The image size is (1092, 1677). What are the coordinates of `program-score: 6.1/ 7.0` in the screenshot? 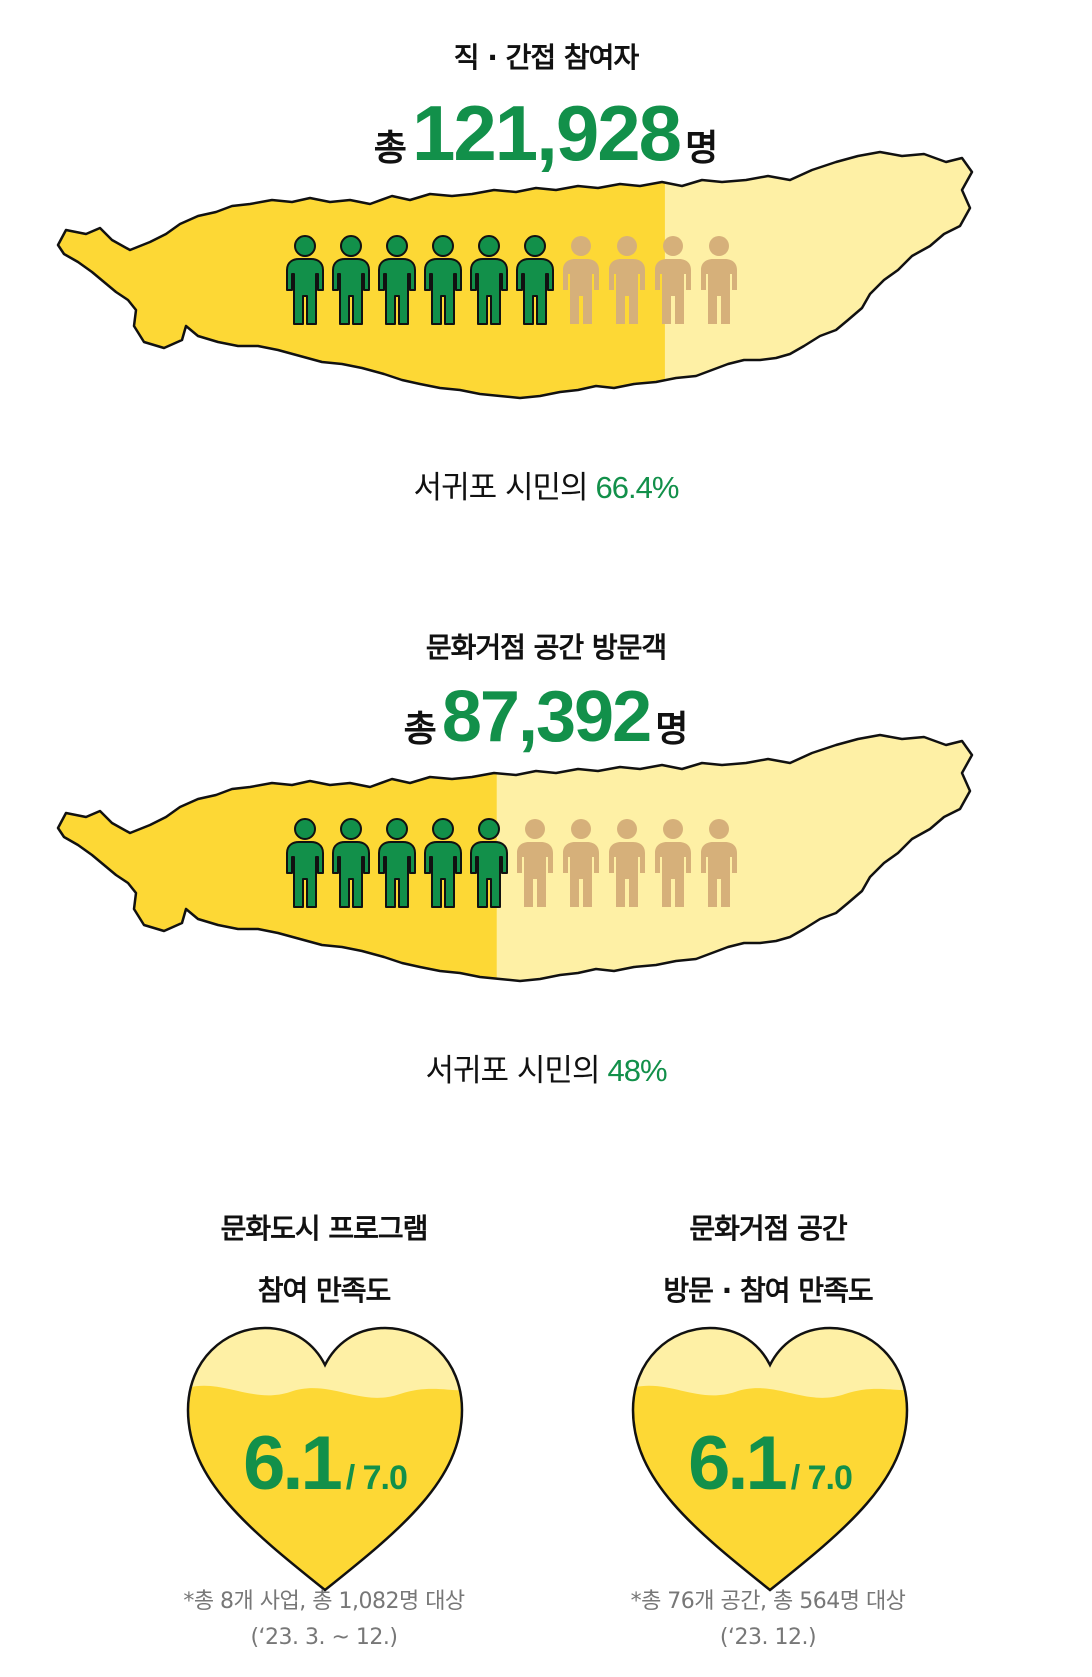 It's located at (325, 1463).